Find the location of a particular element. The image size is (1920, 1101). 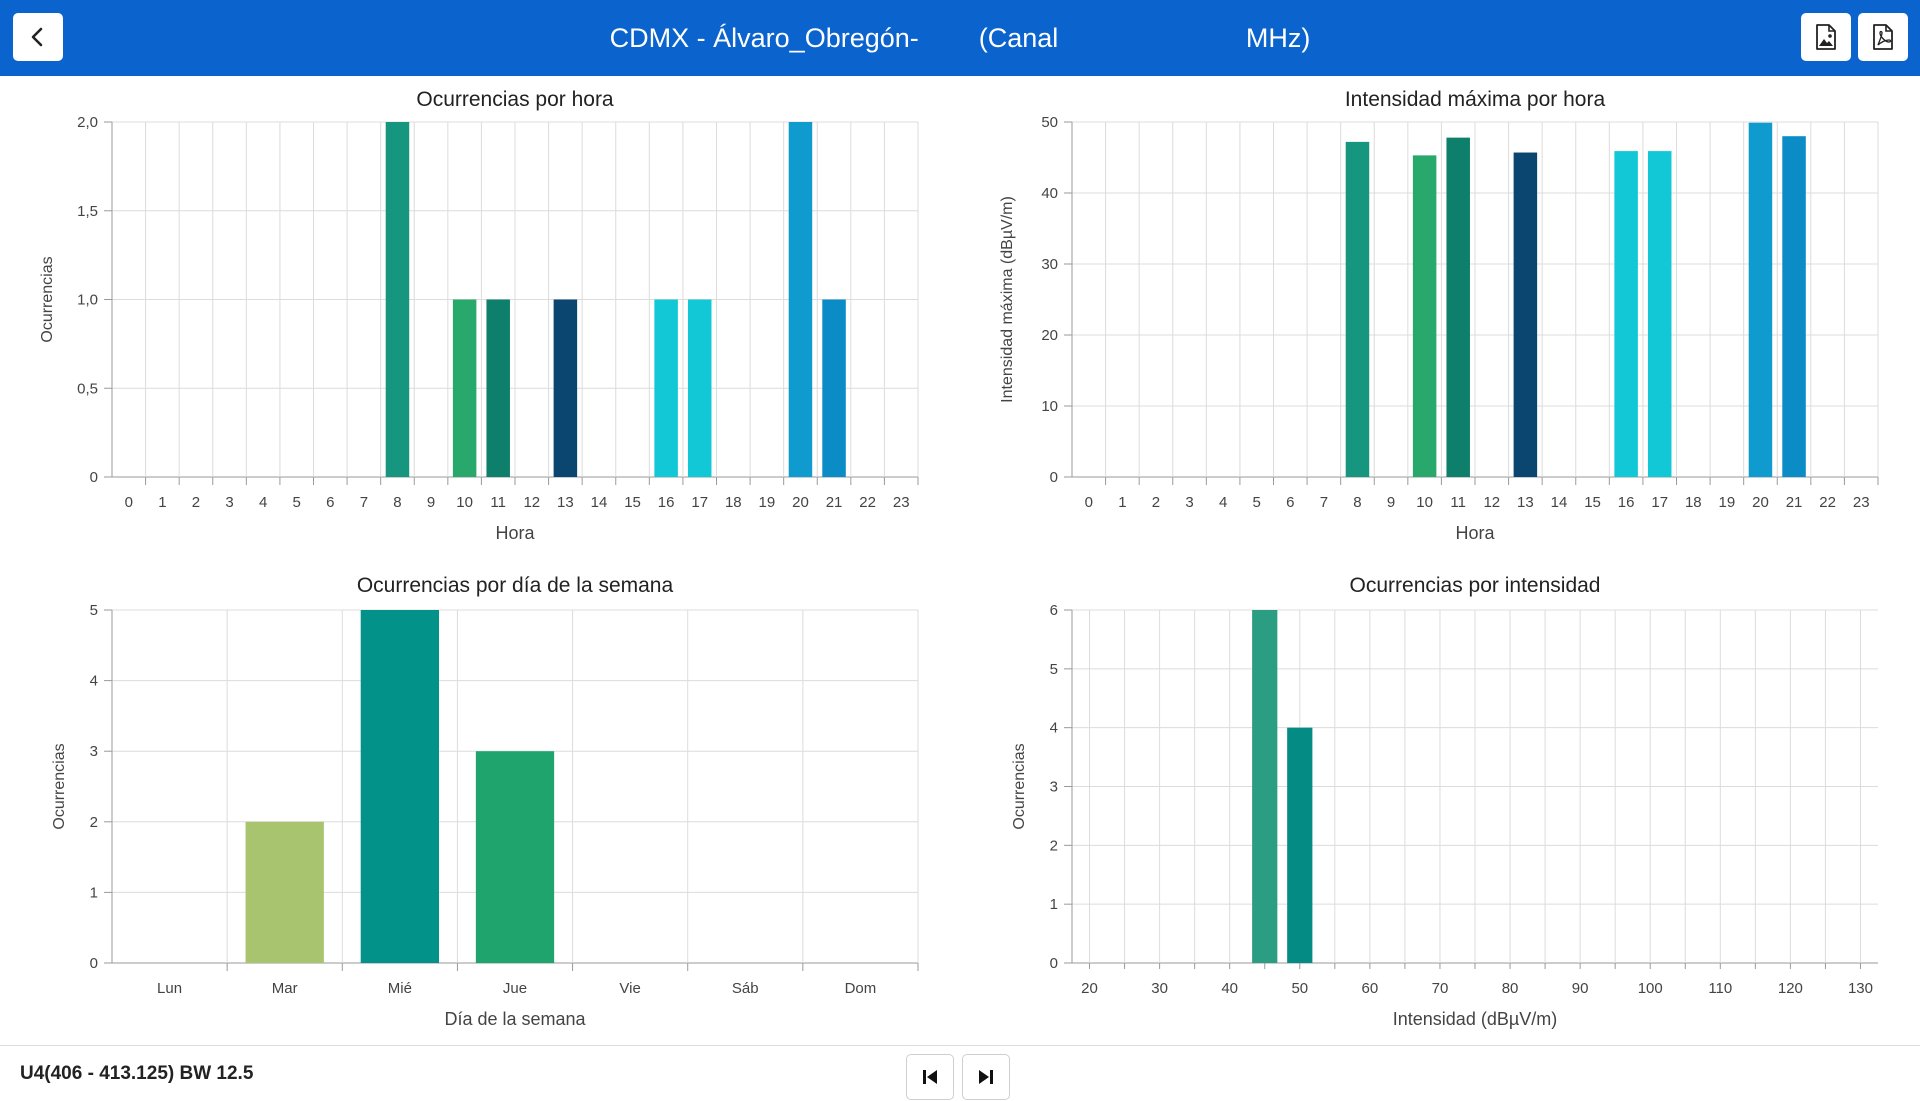

first-page-button is located at coordinates (930, 1077).